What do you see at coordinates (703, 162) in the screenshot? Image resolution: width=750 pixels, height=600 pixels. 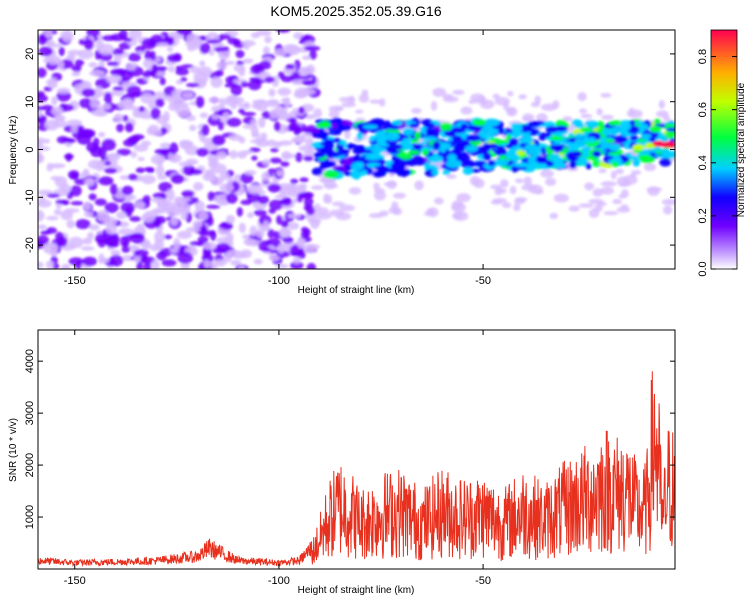 I see `colorbar-tick-label: 0.4` at bounding box center [703, 162].